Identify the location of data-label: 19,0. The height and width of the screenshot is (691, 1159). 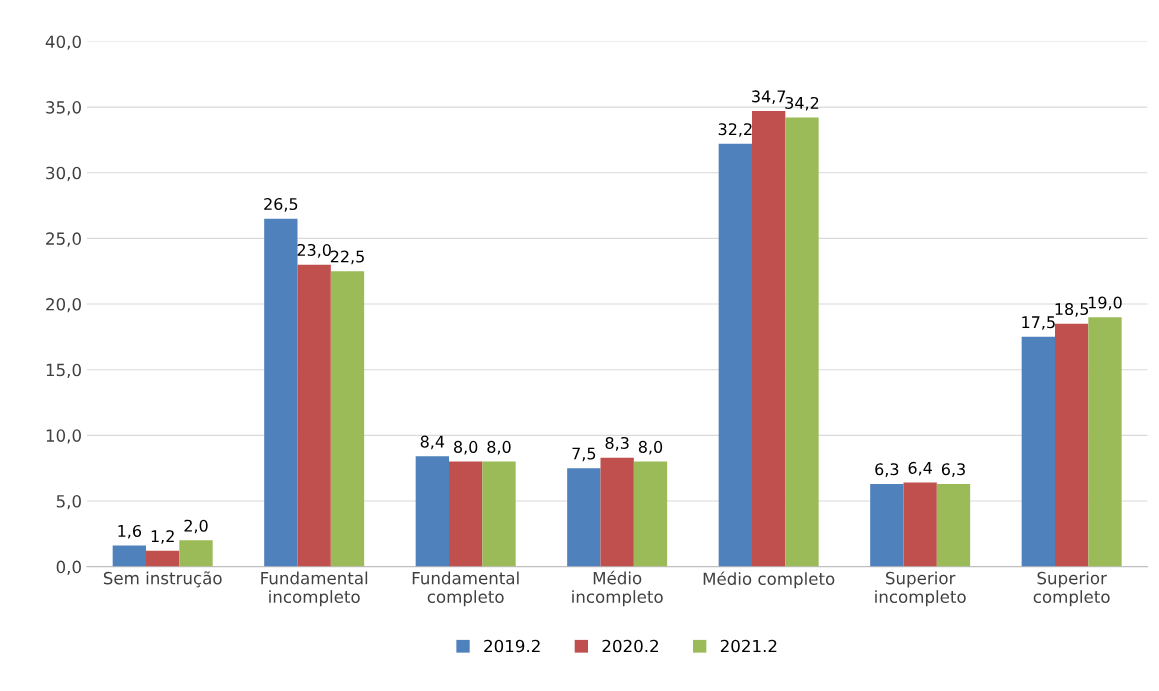
(1105, 303).